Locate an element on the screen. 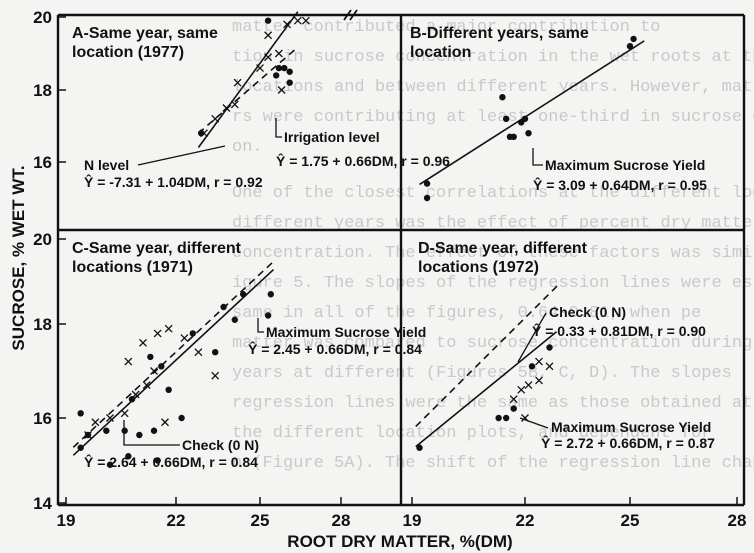 The height and width of the screenshot is (553, 754). panel-a-nlevel-equation: Ŷ = -7.31 + 1.04DM, r = 0.92 is located at coordinates (173, 181).